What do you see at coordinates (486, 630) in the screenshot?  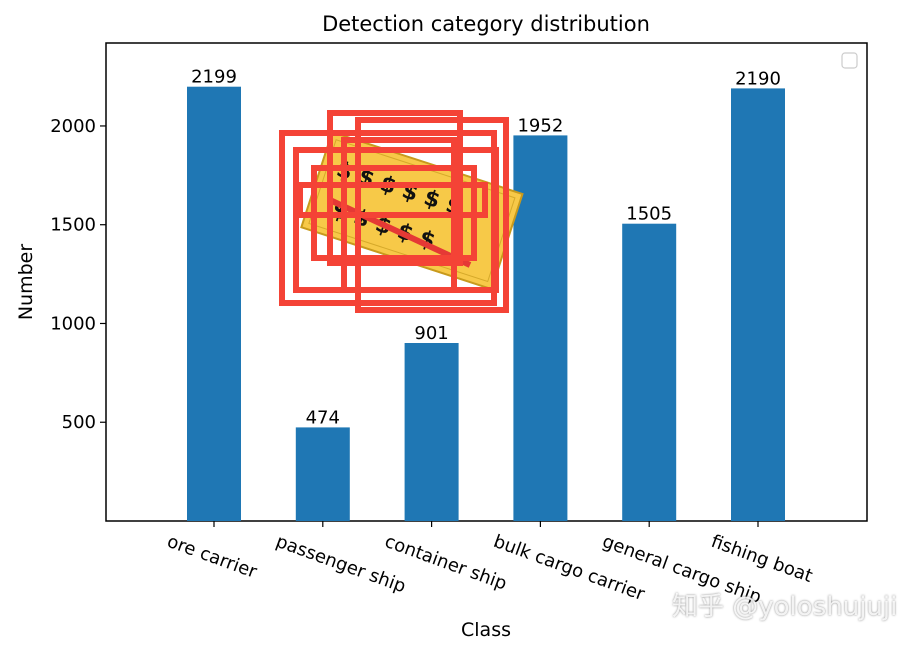 I see `x-axis-label: Class` at bounding box center [486, 630].